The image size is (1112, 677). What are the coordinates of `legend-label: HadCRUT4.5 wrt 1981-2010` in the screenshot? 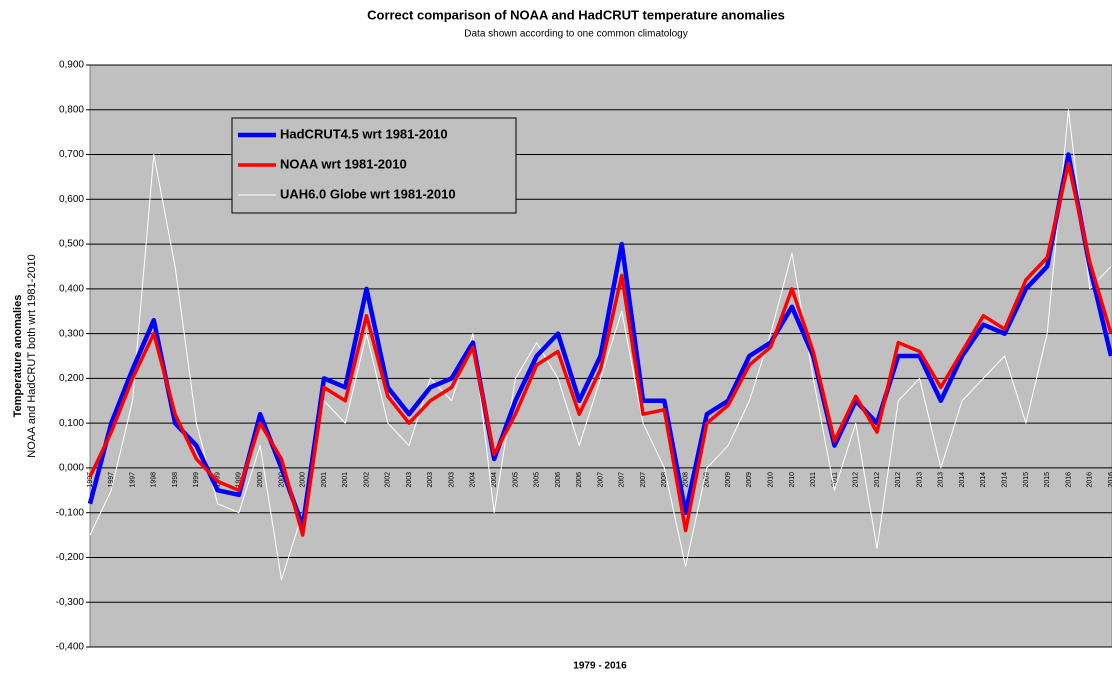 It's located at (364, 133).